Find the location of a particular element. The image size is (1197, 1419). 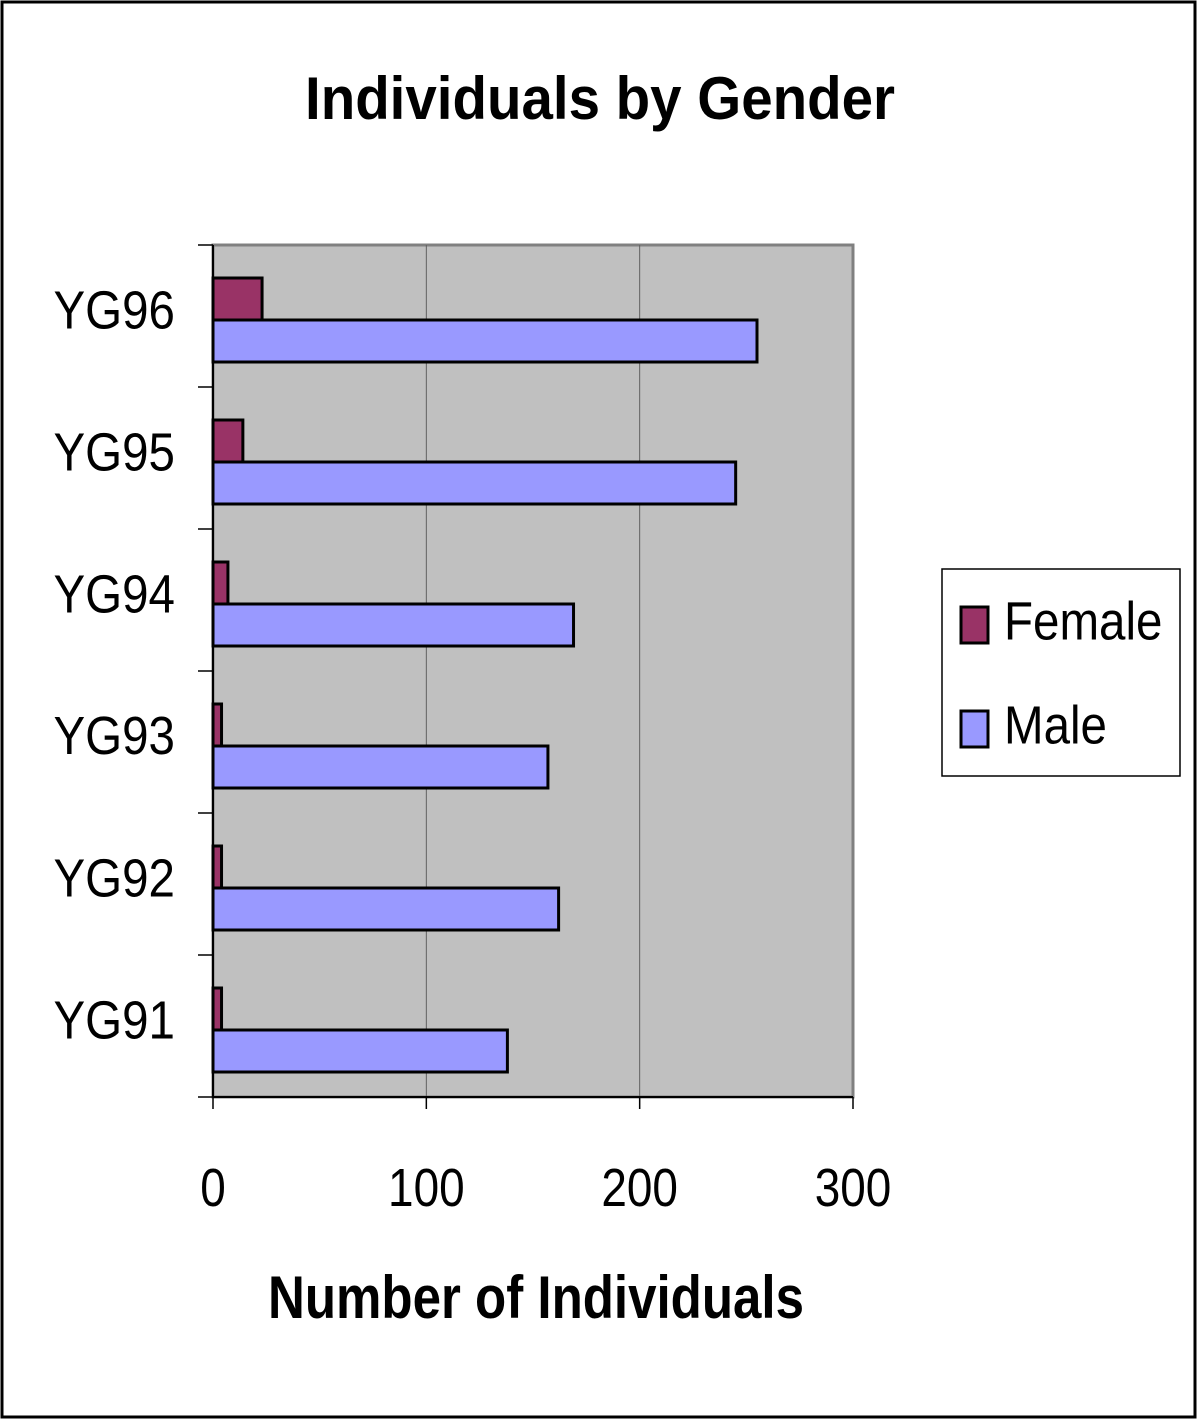

y-tick-label: YG96 is located at coordinates (114, 309).